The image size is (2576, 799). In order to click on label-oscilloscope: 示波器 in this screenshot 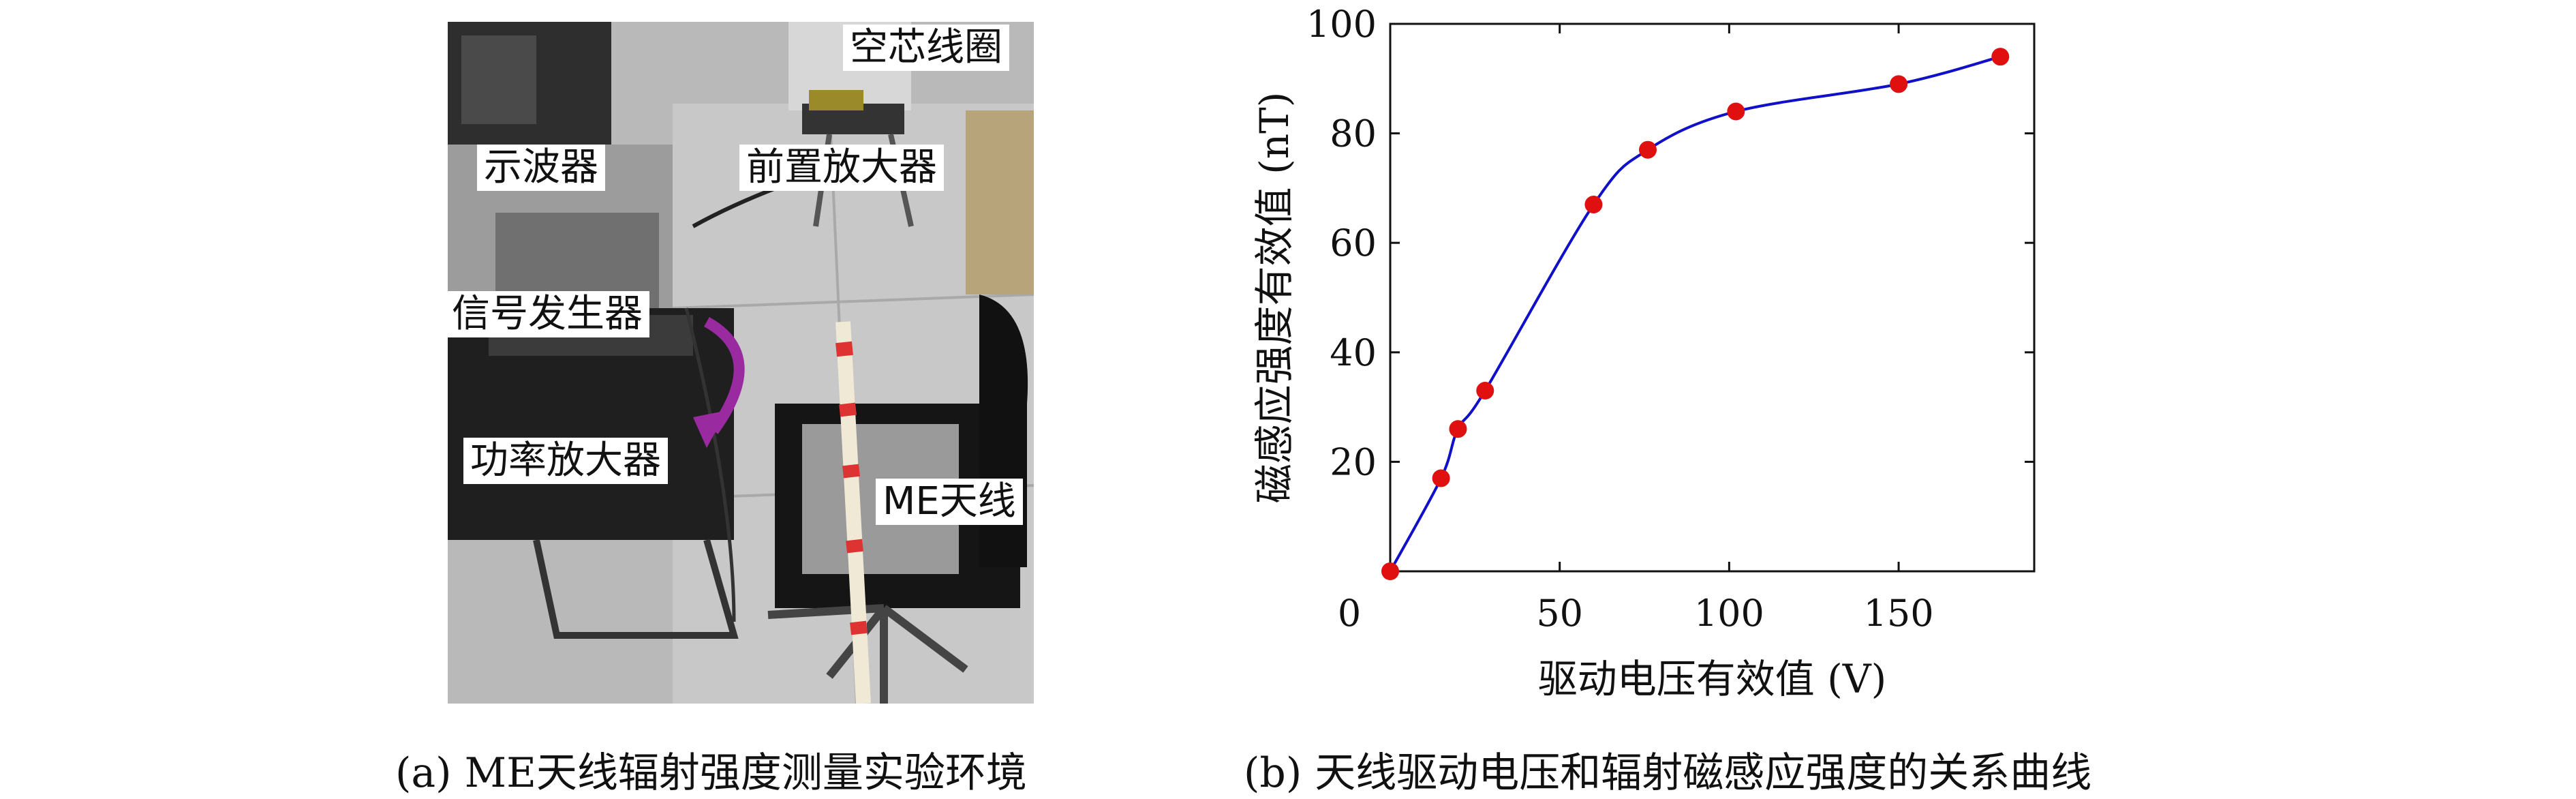, I will do `click(541, 168)`.